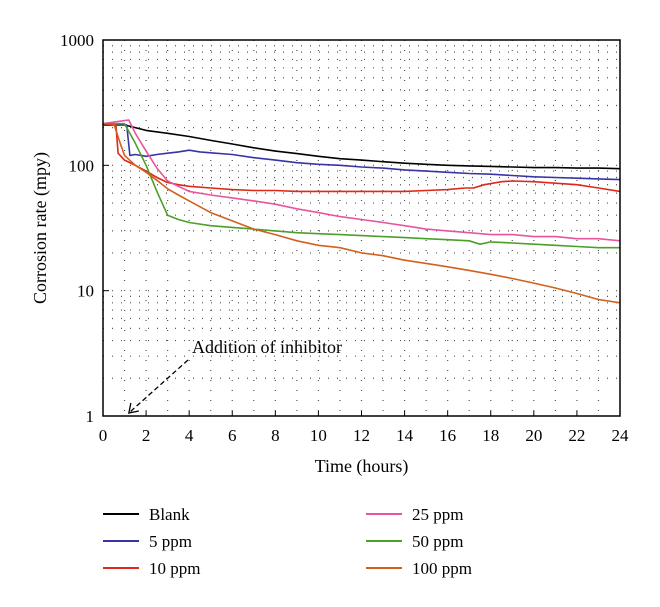  I want to click on x-tick-label: 12, so click(361, 435).